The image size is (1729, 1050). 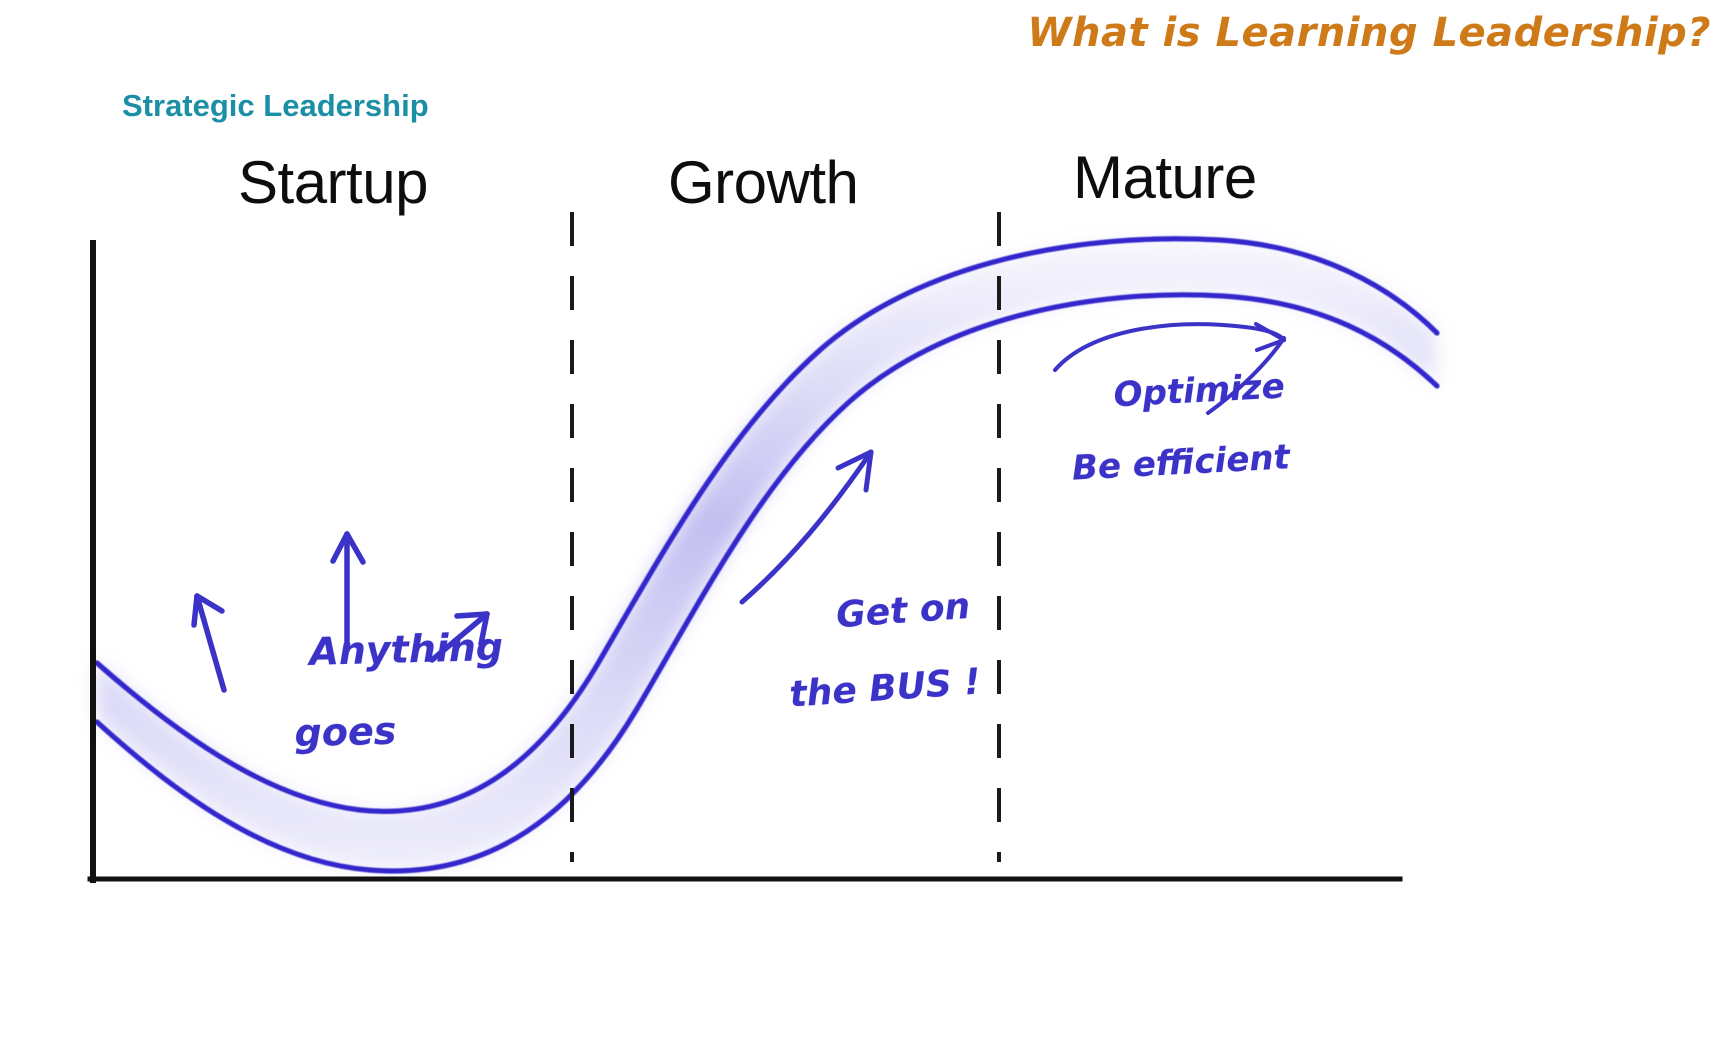 I want to click on page-subtitle: Strategic Leadership, so click(x=275, y=105).